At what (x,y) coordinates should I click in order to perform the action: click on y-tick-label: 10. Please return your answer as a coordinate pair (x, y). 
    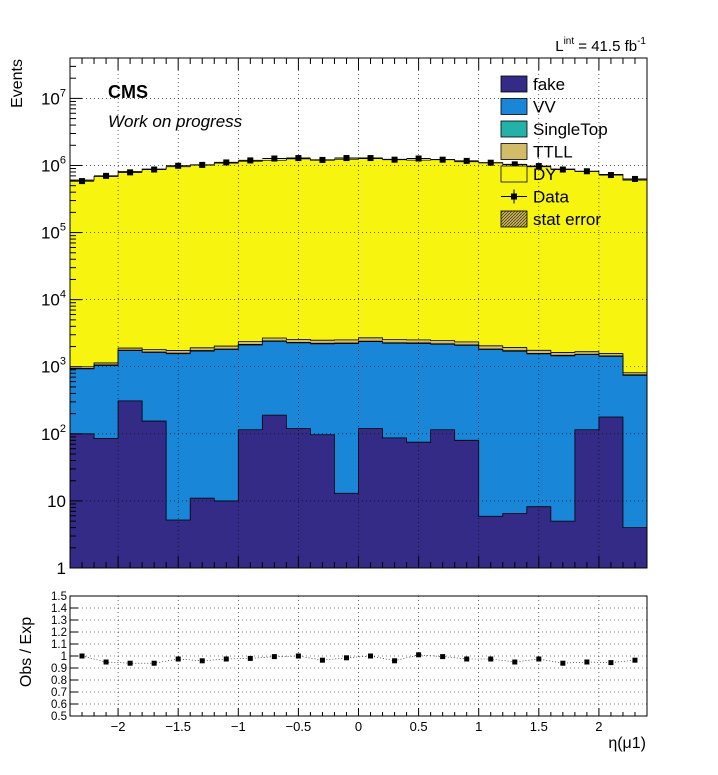
    Looking at the image, I should click on (56, 501).